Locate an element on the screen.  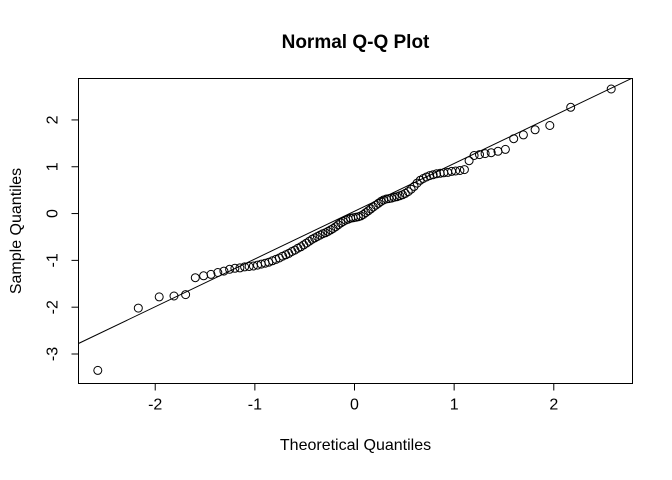
y-tick-label: 2 is located at coordinates (53, 119).